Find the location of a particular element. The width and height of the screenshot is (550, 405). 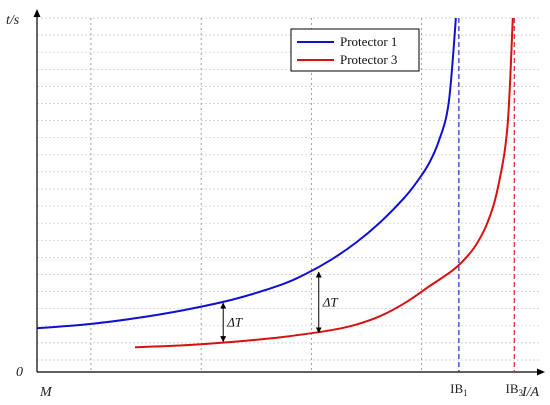

x-tick-label: IB1 is located at coordinates (459, 389).